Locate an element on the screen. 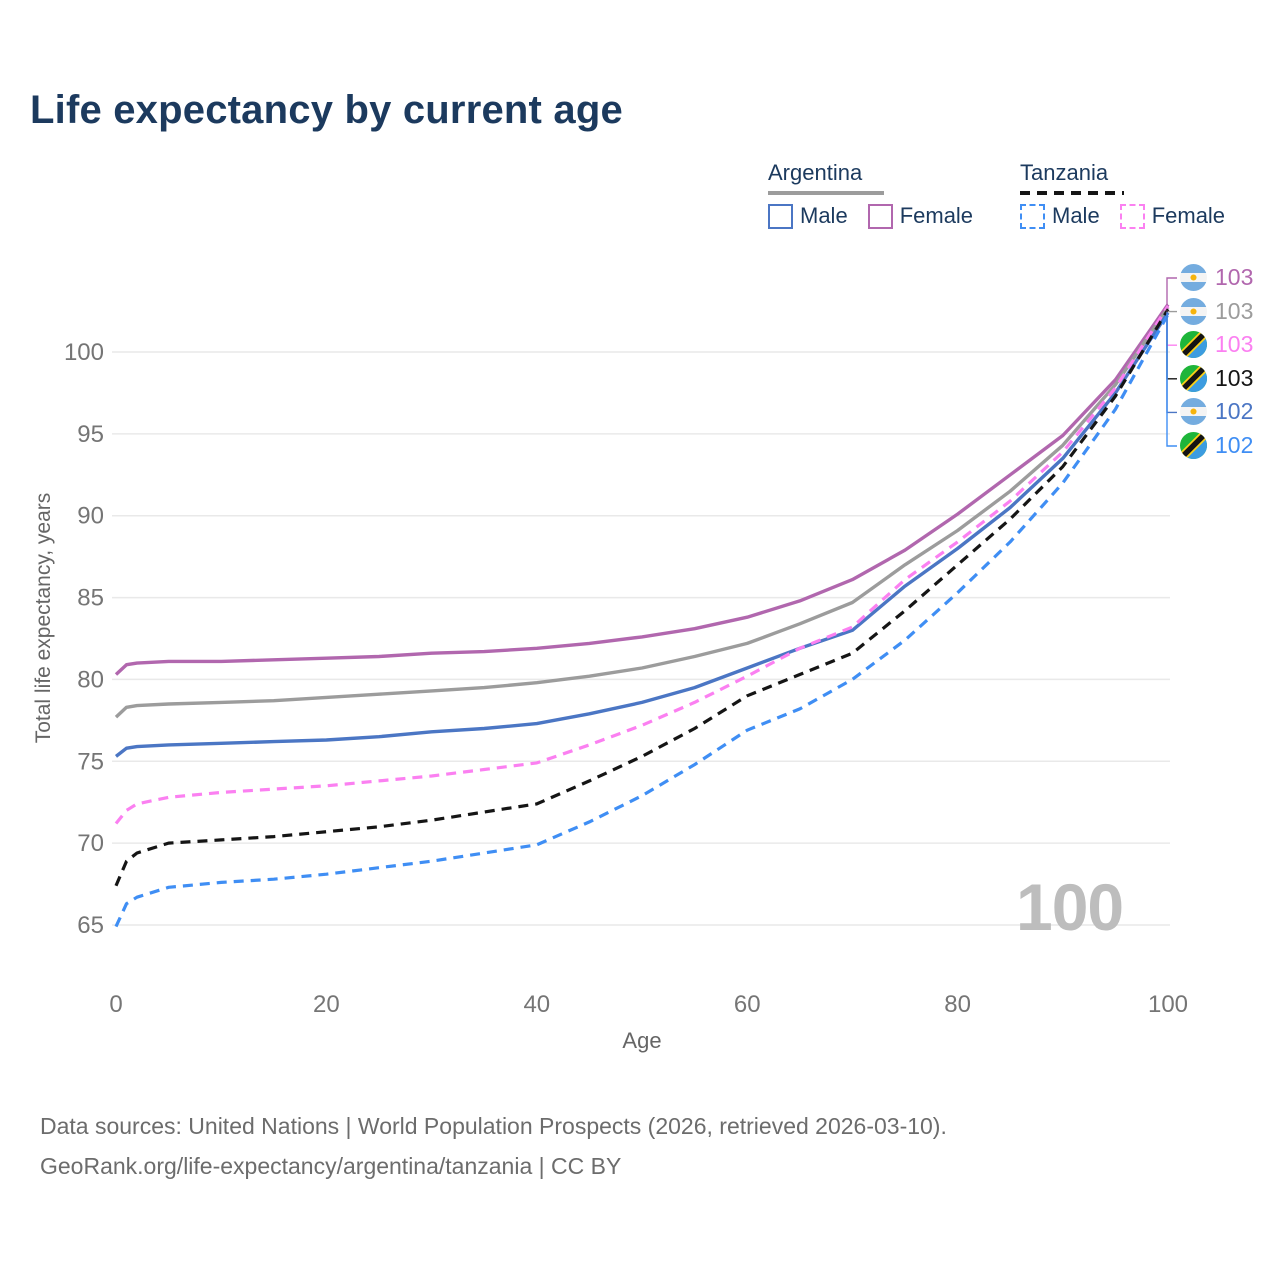 The height and width of the screenshot is (1280, 1280). legend-underline-tanzania is located at coordinates (1072, 193).